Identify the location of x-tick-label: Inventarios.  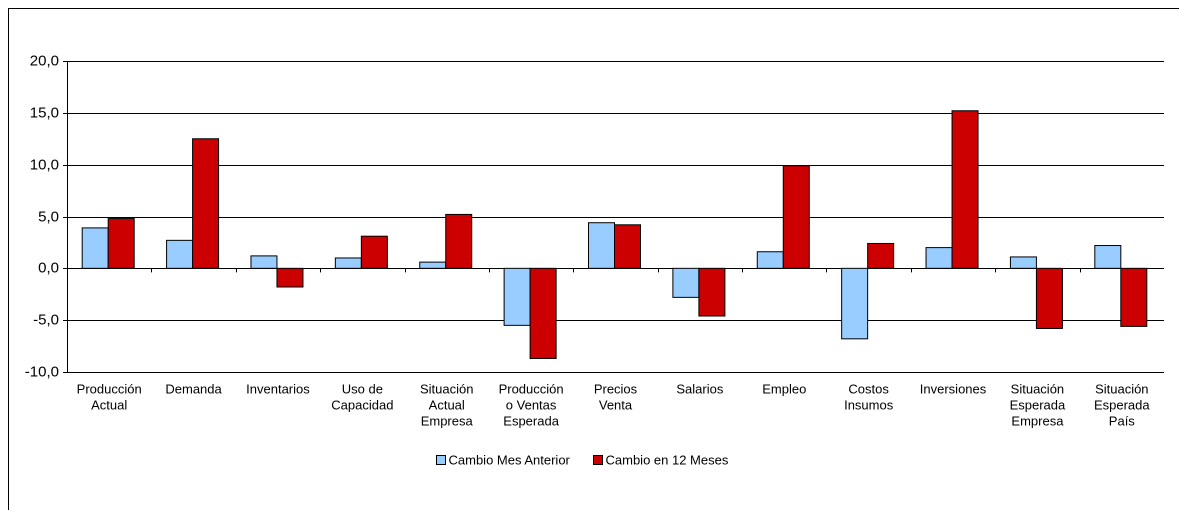
(278, 388).